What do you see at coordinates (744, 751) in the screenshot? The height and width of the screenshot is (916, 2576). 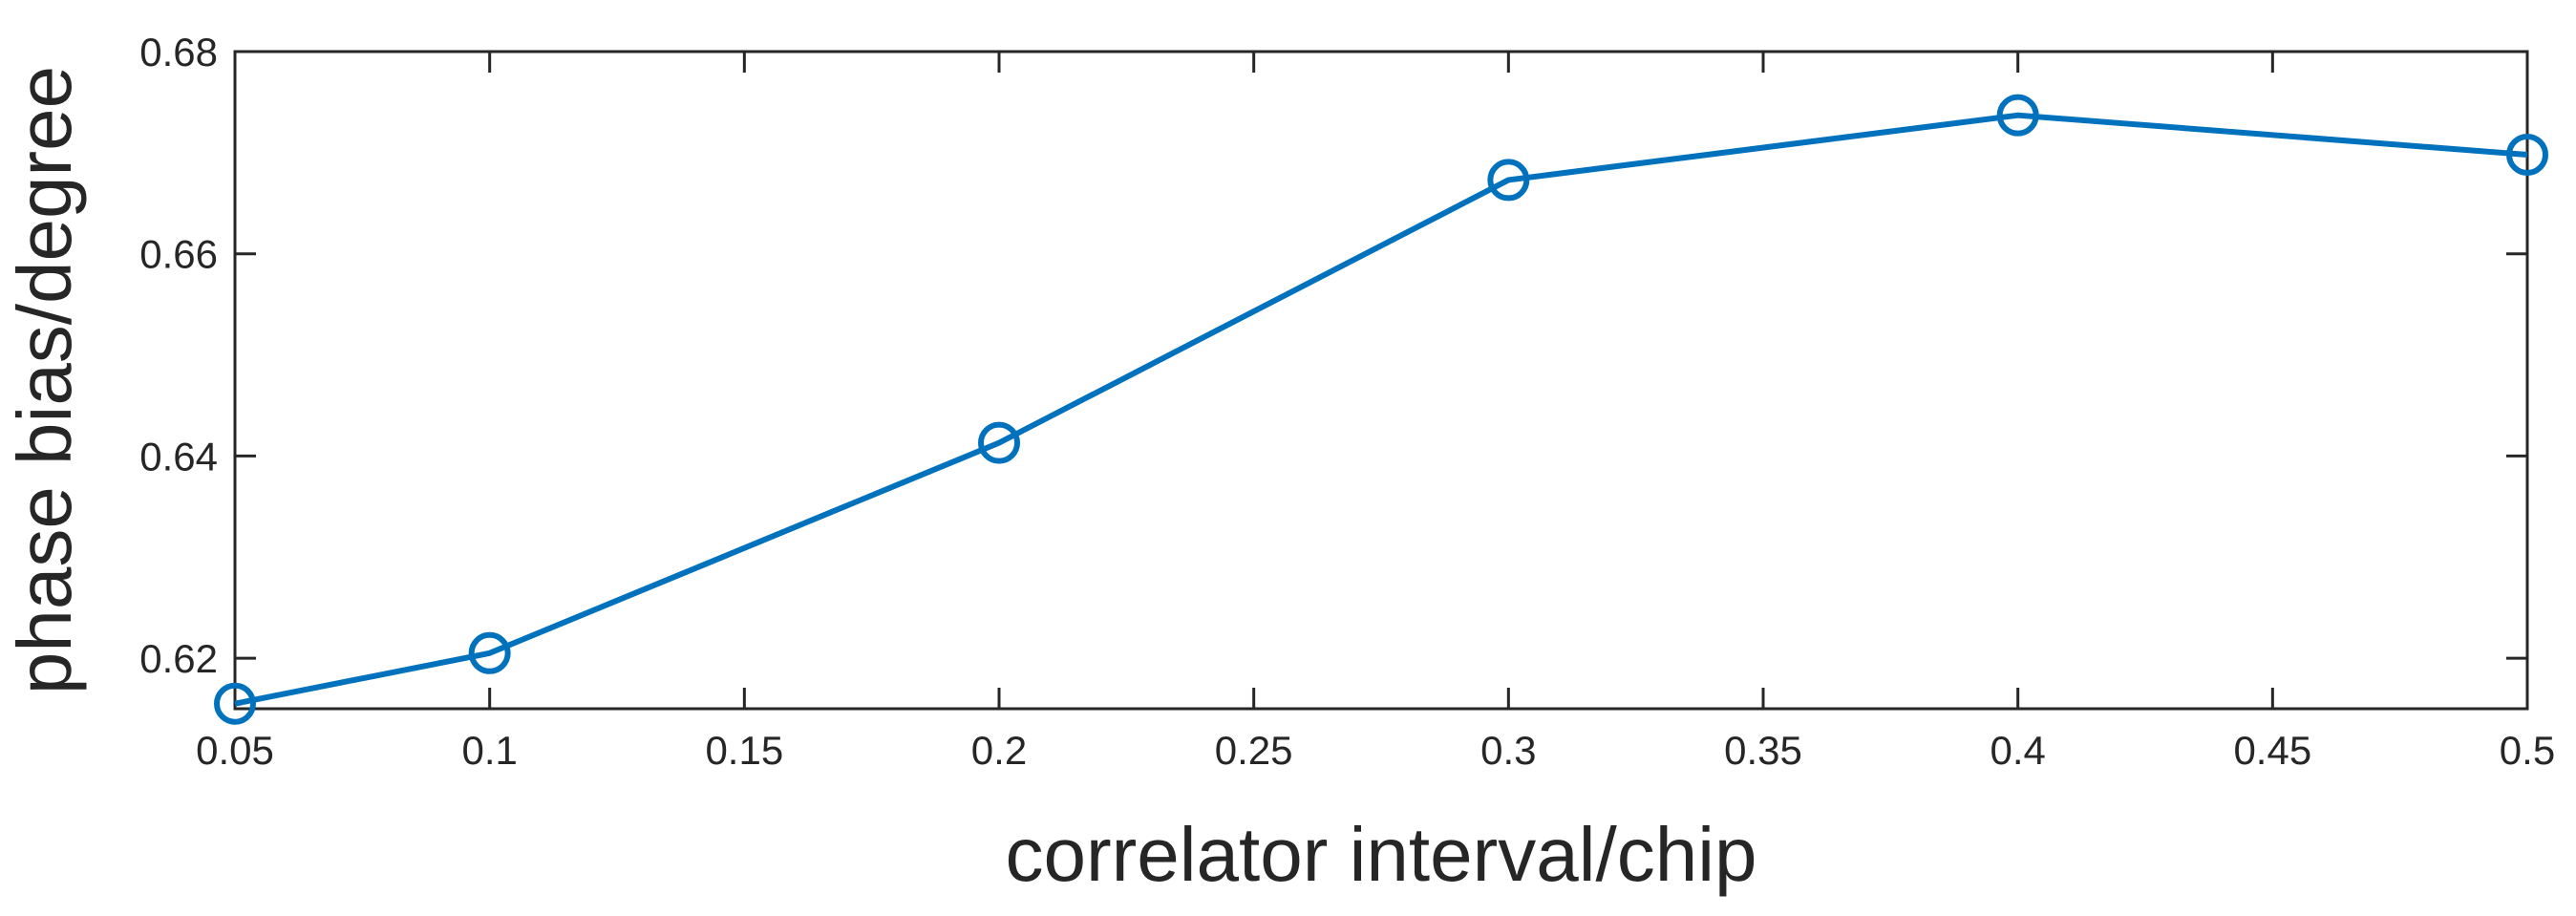 I see `x-tick-label: 0.15` at bounding box center [744, 751].